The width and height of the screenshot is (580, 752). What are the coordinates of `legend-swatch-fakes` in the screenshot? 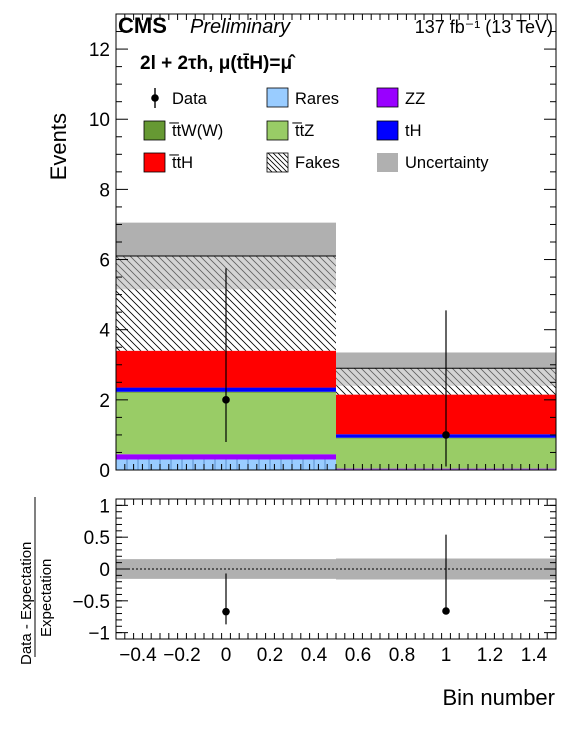 It's located at (277, 162).